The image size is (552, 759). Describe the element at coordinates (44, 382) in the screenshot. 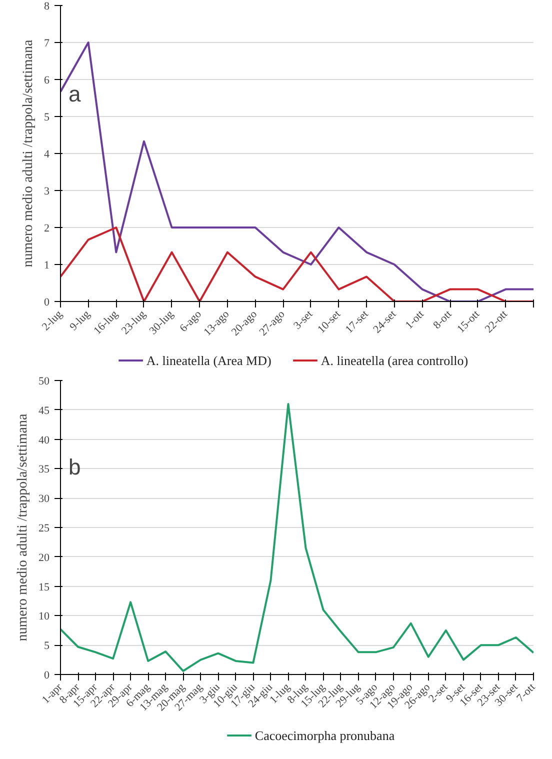

I see `y-tick-label: 50` at that location.